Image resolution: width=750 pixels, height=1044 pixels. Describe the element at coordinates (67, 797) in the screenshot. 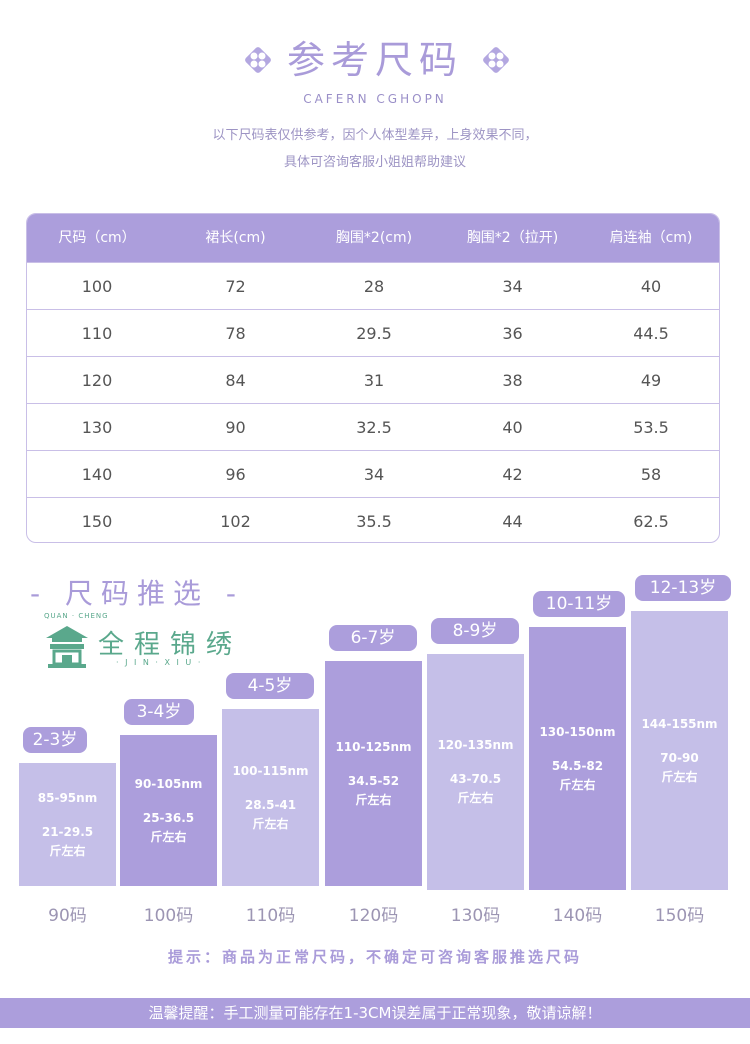

I see `bar-height-range: 85-95nm` at that location.